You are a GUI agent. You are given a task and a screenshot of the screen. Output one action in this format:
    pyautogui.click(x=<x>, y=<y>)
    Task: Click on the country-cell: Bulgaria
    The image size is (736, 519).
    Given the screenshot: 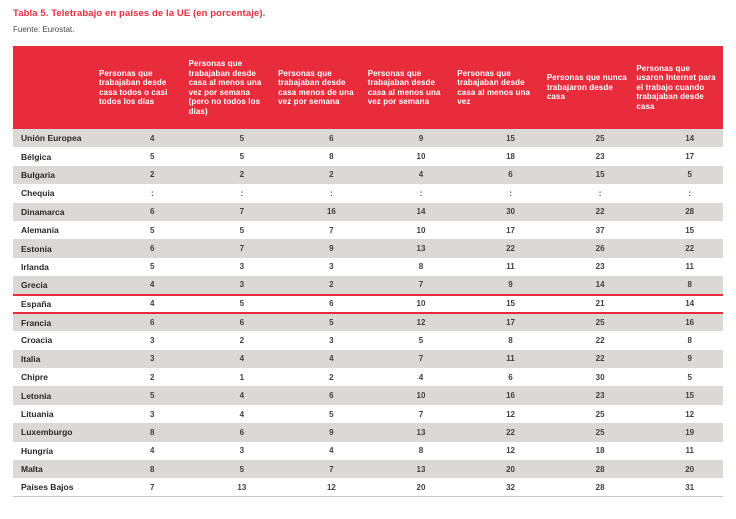 What is the action you would take?
    pyautogui.click(x=38, y=174)
    